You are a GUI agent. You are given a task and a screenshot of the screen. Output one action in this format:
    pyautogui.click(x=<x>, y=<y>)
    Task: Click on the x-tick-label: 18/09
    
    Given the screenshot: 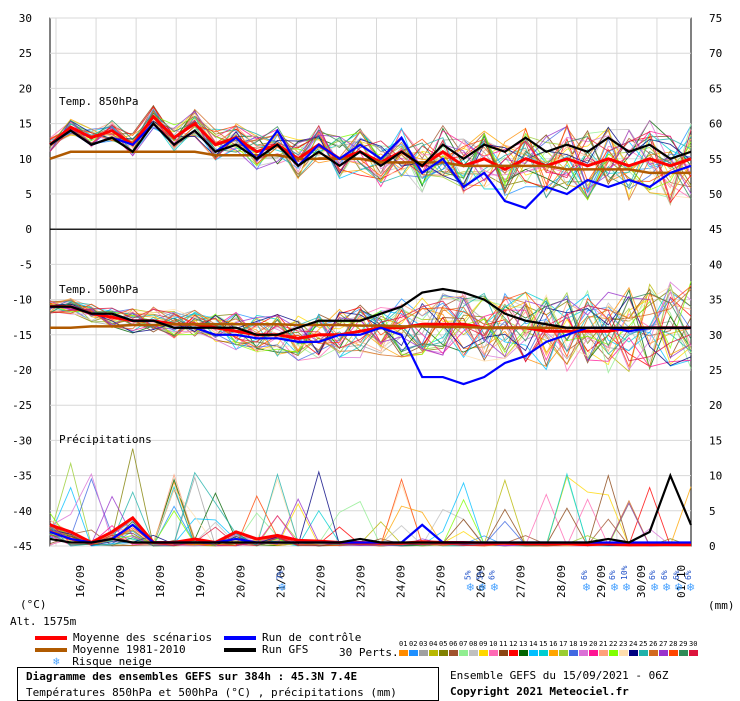 What is the action you would take?
    pyautogui.click(x=160, y=581)
    